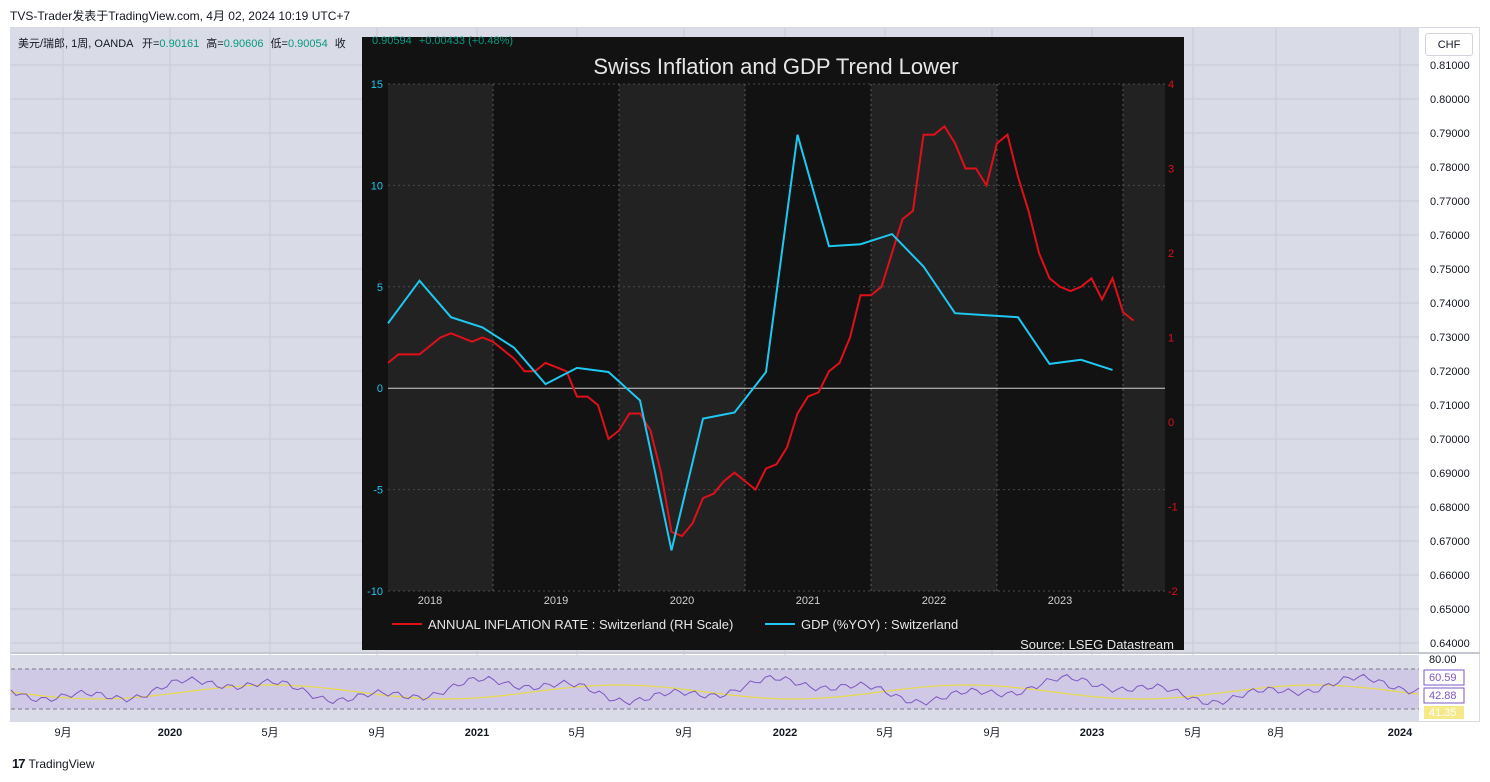 The width and height of the screenshot is (1490, 782). I want to click on price-tick-label: 0.72000, so click(1450, 372).